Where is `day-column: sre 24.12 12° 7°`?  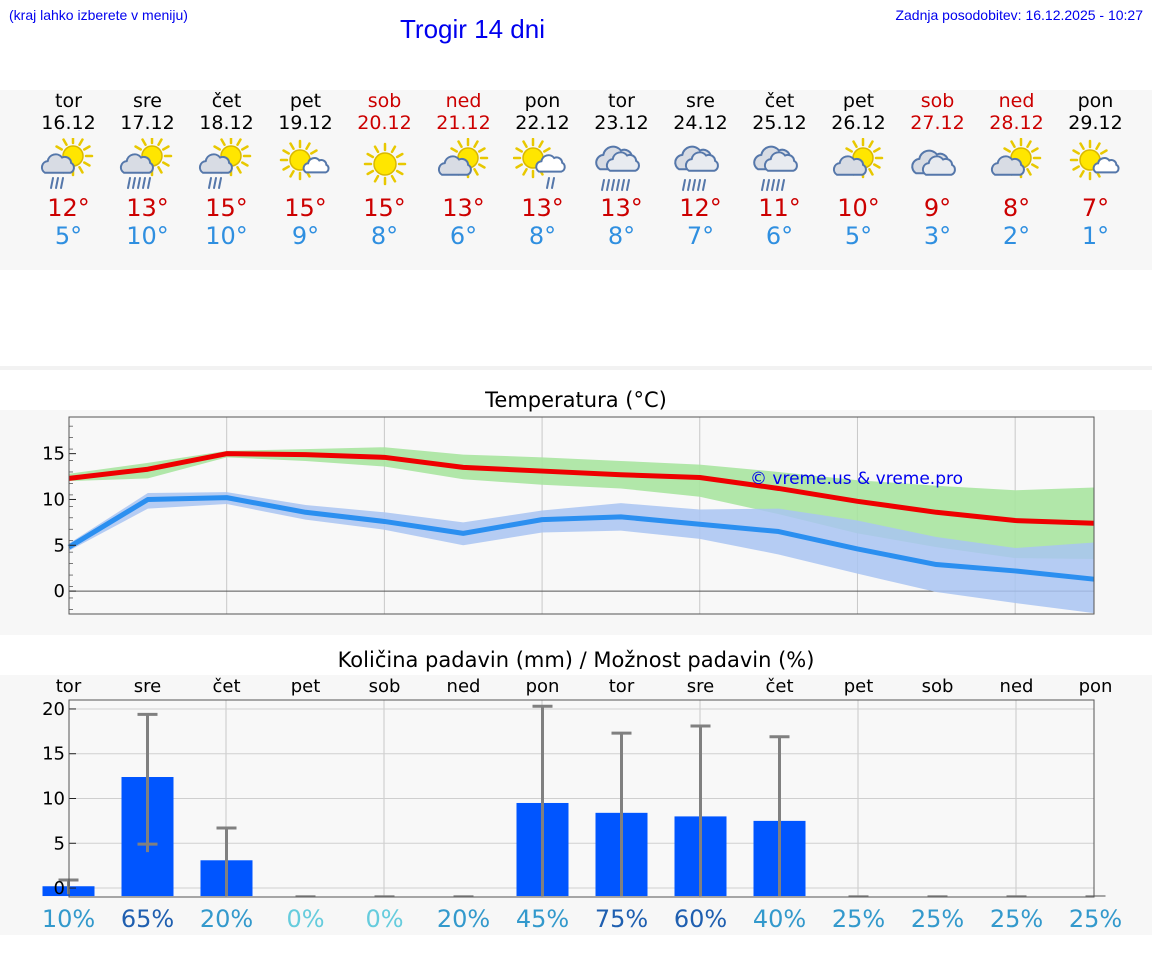 day-column: sre 24.12 12° 7° is located at coordinates (700, 170).